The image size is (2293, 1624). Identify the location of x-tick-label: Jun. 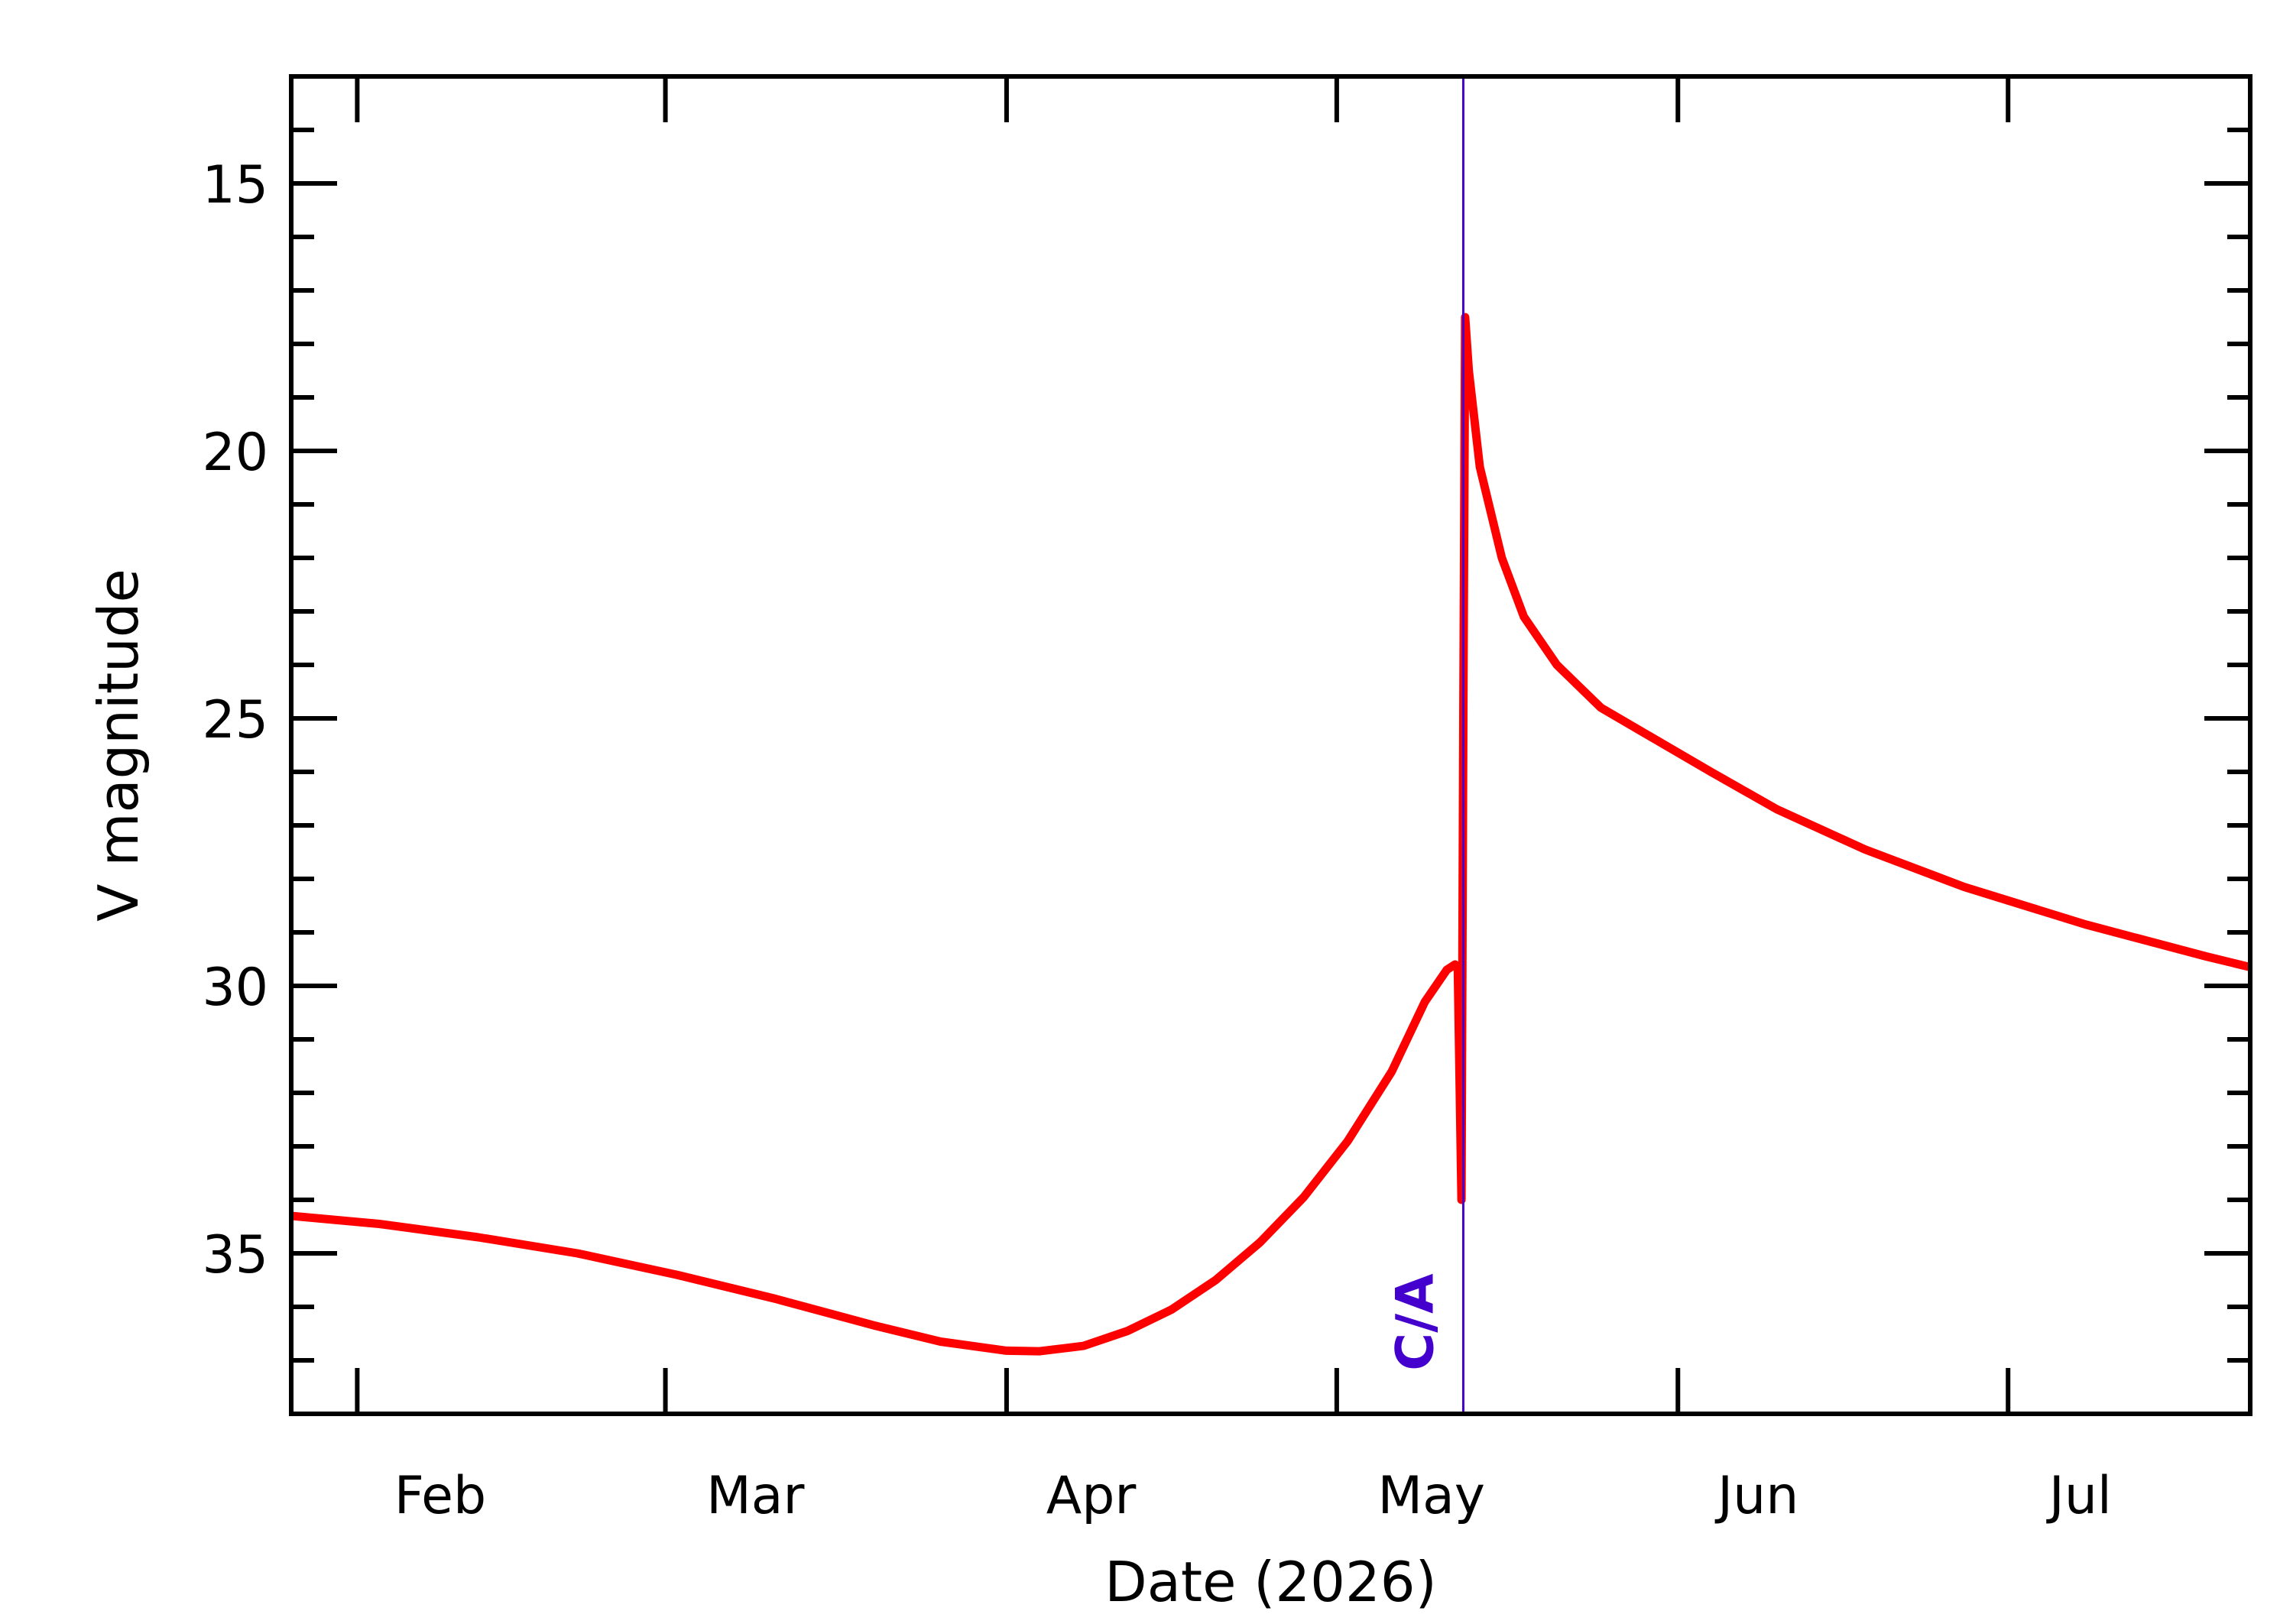
(1756, 1496).